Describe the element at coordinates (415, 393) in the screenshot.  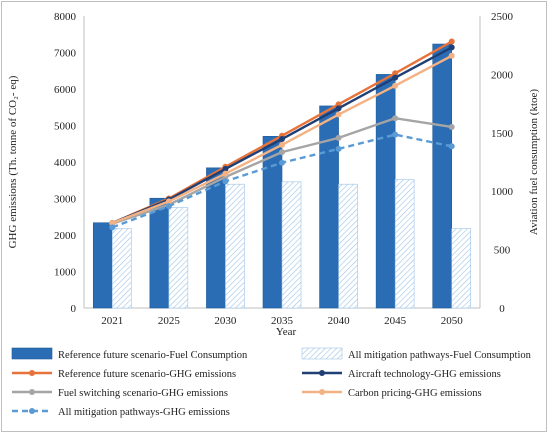
I see `legend-label: Carbon pricing-GHG emissions` at that location.